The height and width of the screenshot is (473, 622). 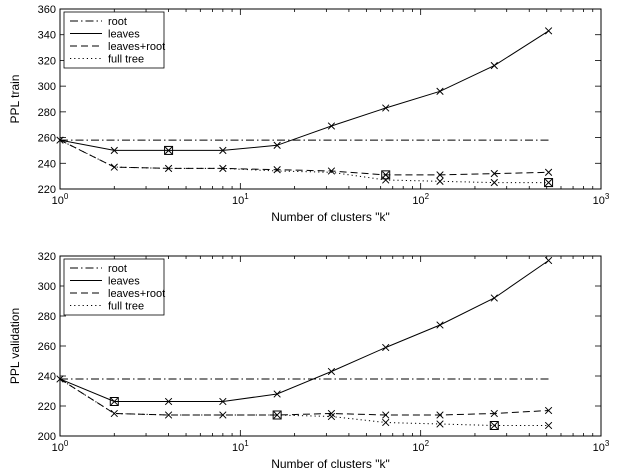 I want to click on y-tick-label: 360, so click(x=47, y=10).